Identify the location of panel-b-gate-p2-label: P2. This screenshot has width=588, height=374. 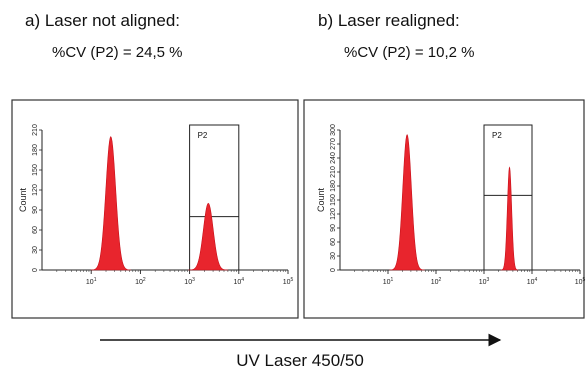
(497, 135).